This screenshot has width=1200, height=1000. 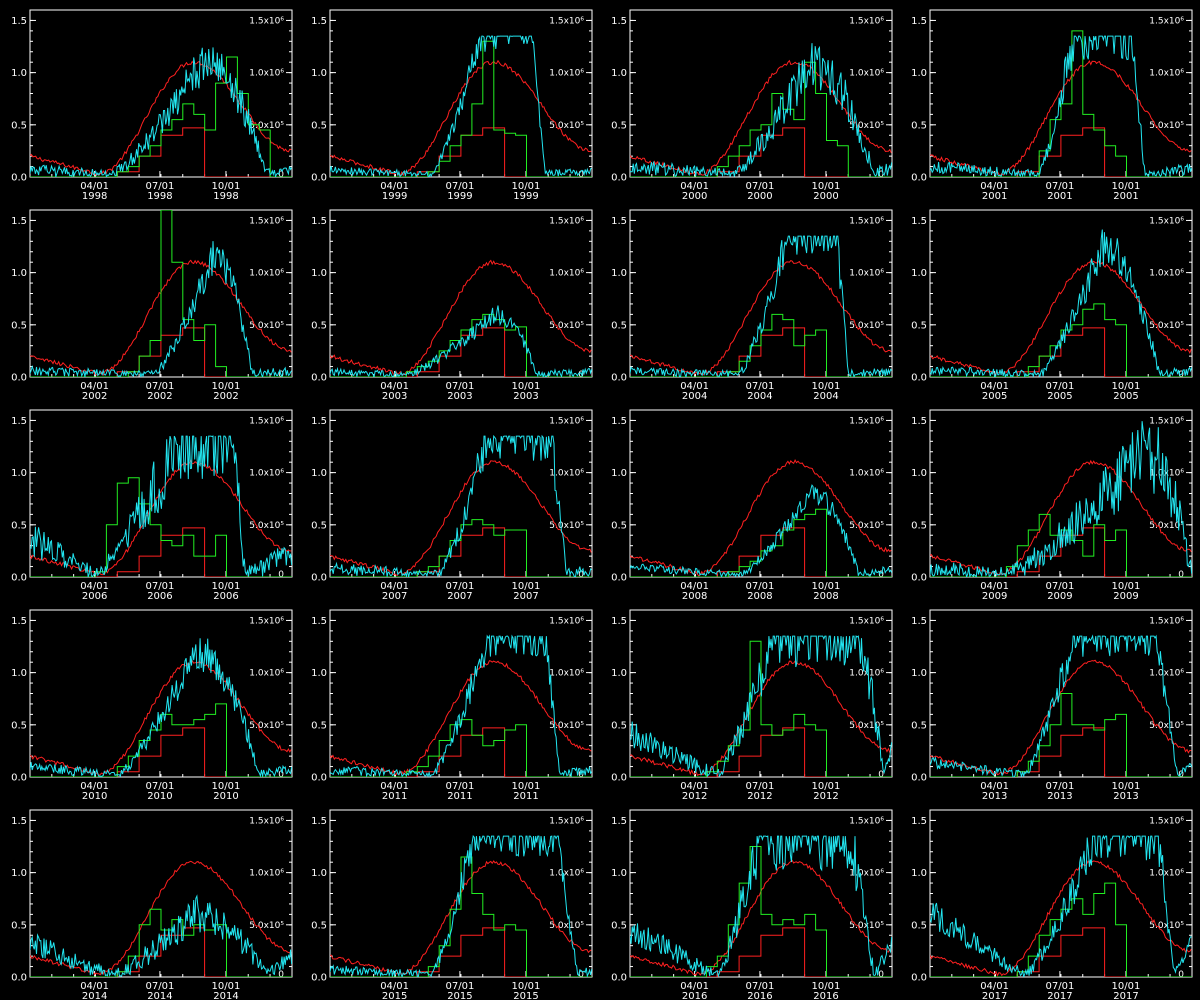 What do you see at coordinates (526, 386) in the screenshot?
I see `x-tick-date: 10/01` at bounding box center [526, 386].